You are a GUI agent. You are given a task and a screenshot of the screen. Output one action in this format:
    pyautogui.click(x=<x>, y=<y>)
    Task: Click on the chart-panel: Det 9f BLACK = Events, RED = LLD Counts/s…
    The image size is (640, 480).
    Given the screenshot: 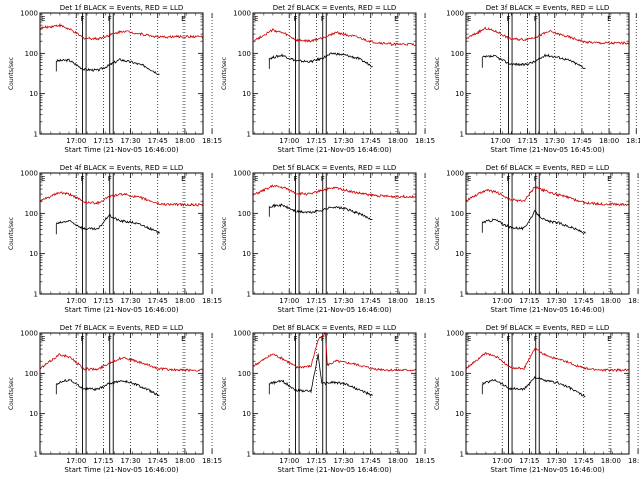 What is the action you would take?
    pyautogui.click(x=537, y=399)
    